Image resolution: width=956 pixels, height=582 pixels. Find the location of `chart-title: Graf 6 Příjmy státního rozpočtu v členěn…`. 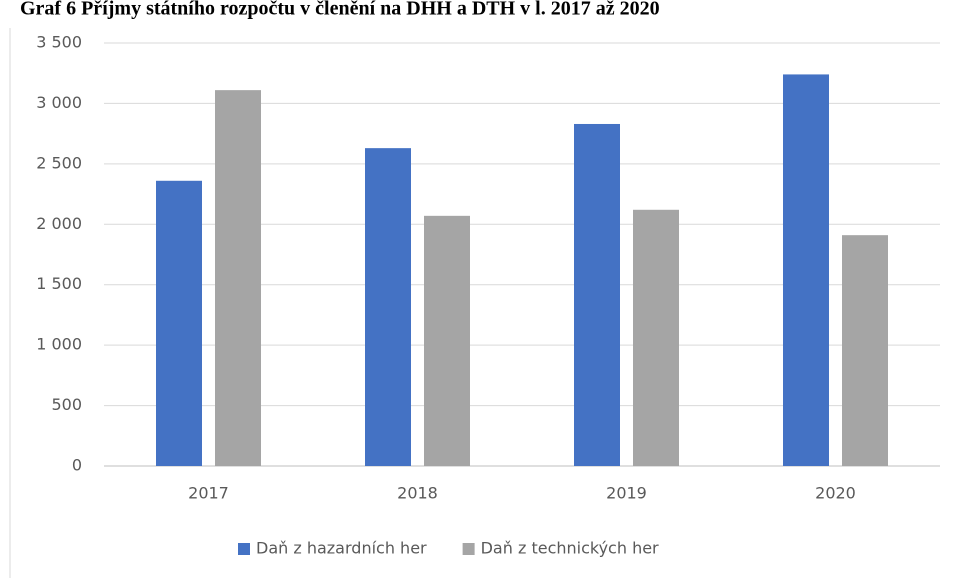

chart-title: Graf 6 Příjmy státního rozpočtu v členěn… is located at coordinates (340, 10).